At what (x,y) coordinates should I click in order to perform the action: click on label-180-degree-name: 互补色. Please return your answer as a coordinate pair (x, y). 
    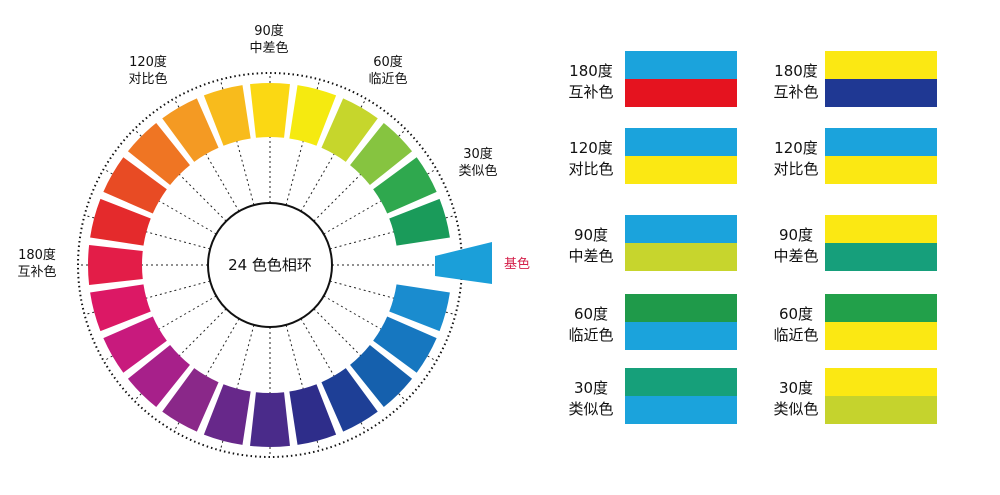
    Looking at the image, I should click on (36, 272).